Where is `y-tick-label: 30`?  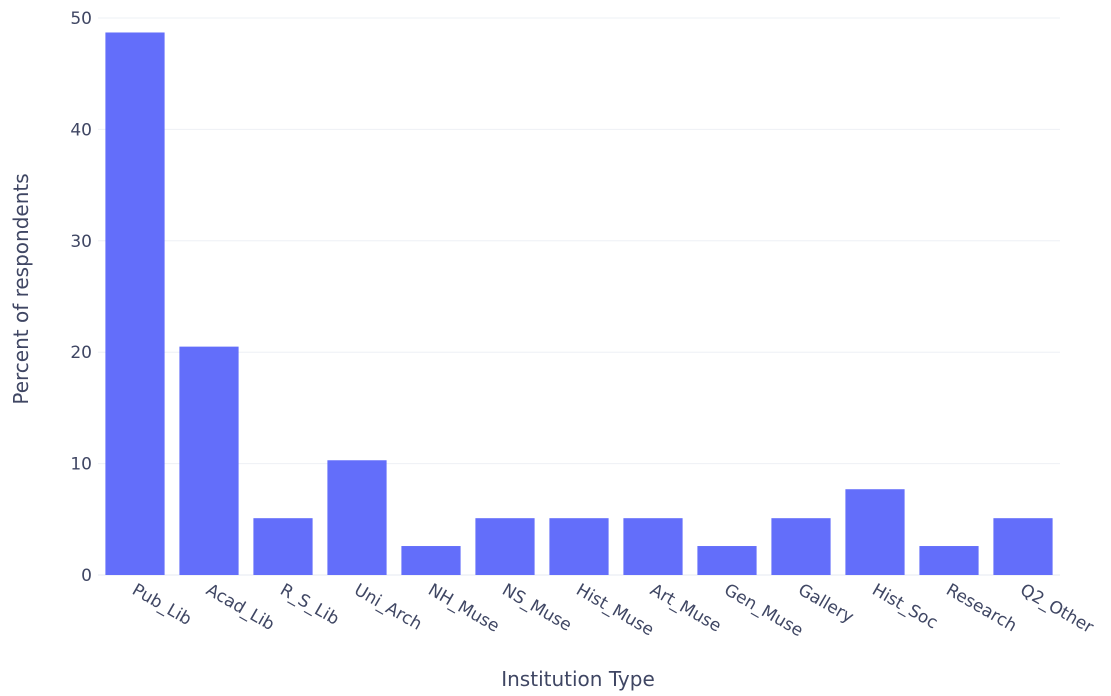
y-tick-label: 30 is located at coordinates (81, 242).